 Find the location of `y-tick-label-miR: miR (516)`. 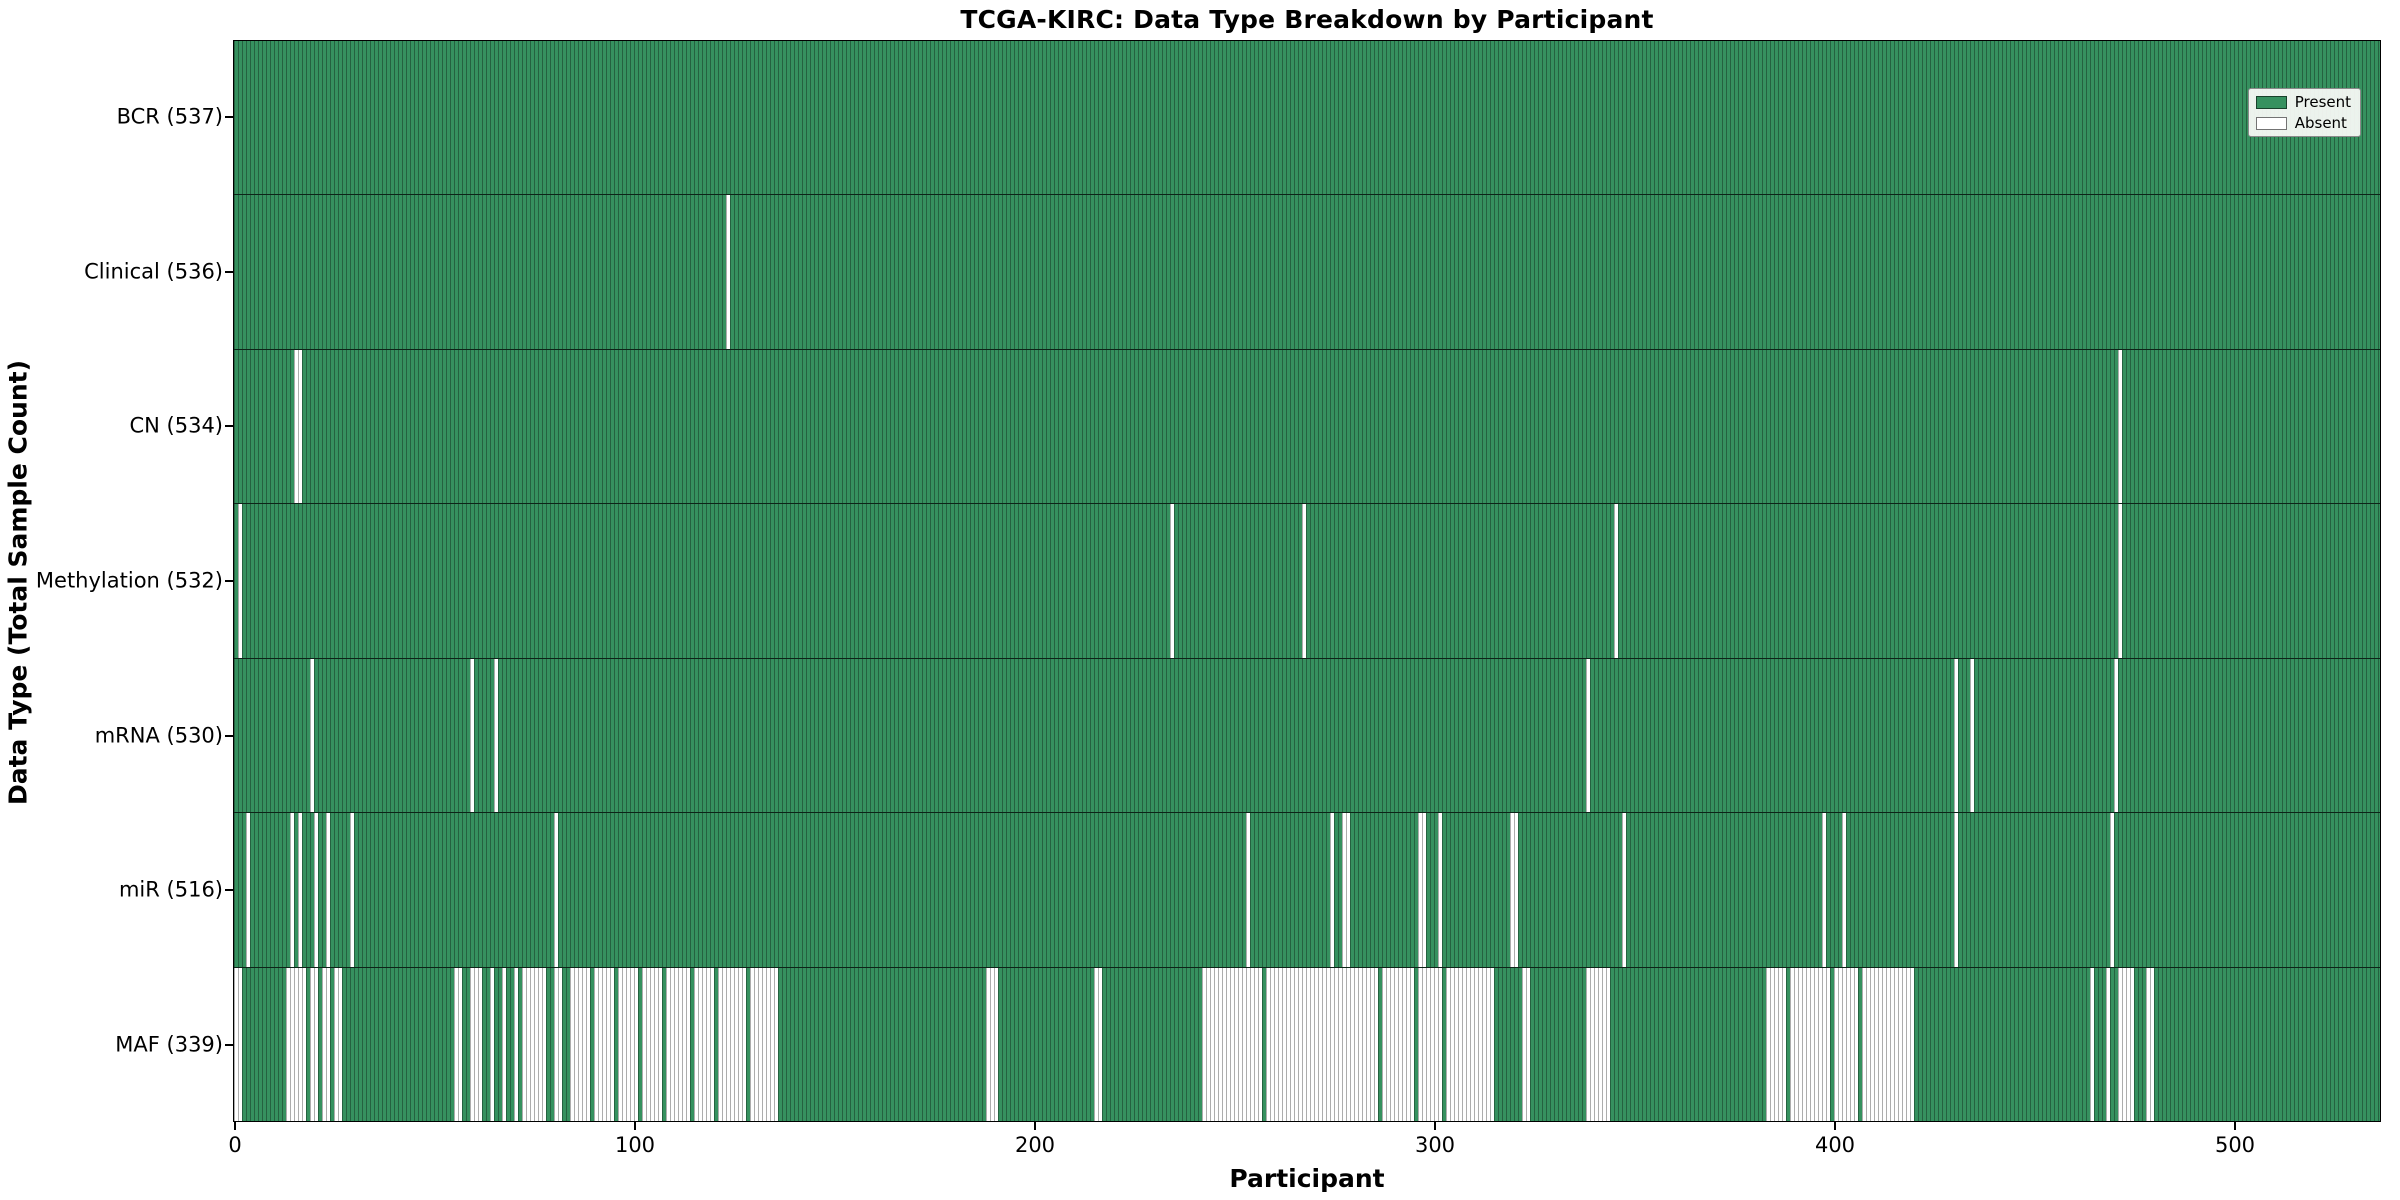

y-tick-label-miR: miR (516) is located at coordinates (170, 889).